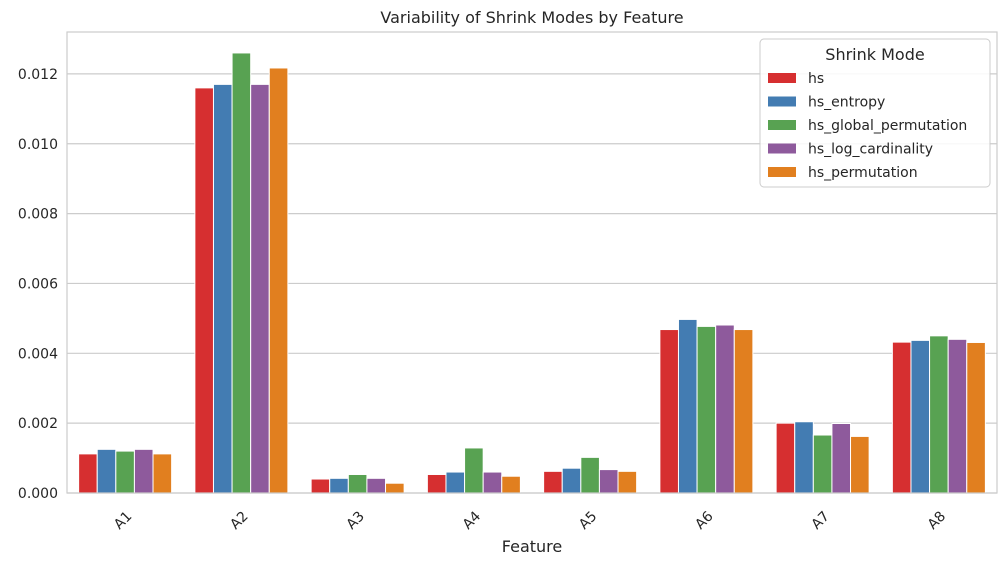 This screenshot has height=565, width=1006. I want to click on bar-hs_log_cardinality-A5, so click(608, 481).